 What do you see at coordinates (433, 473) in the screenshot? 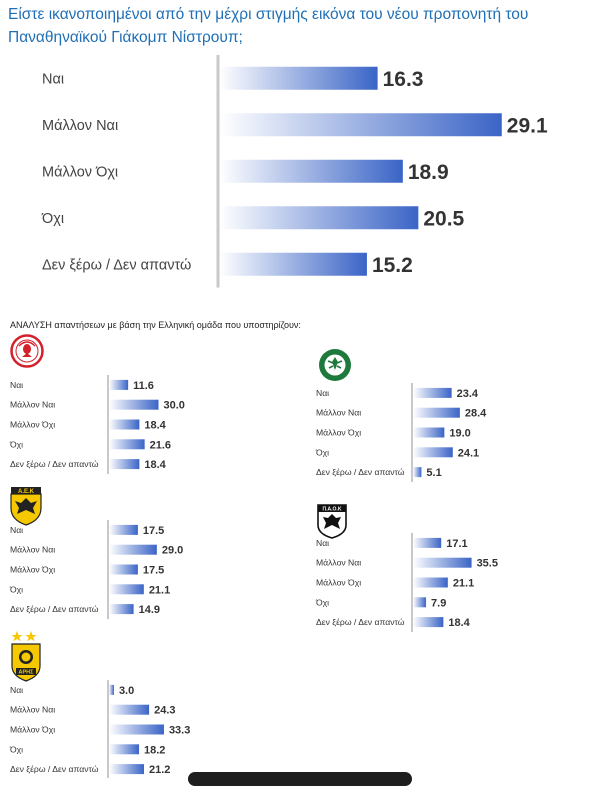
I see `value-label: 5.1` at bounding box center [433, 473].